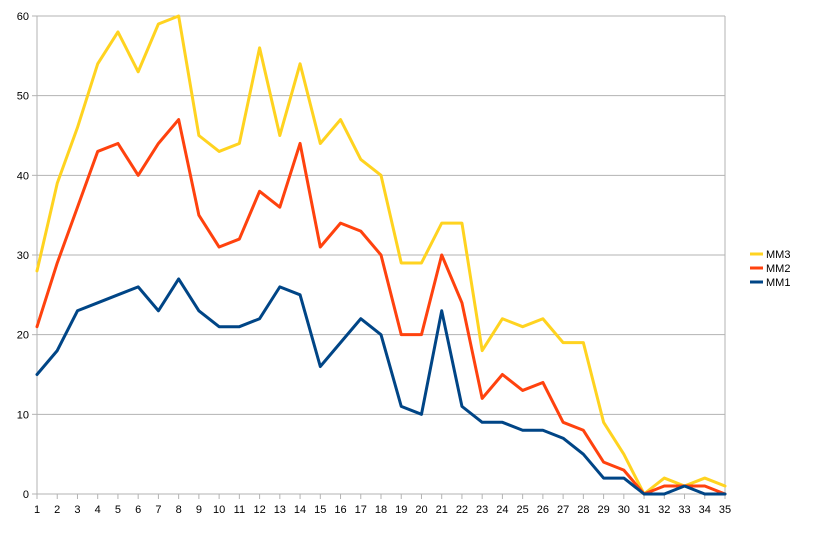 This screenshot has width=813, height=538. I want to click on y-tick-label: 40, so click(23, 176).